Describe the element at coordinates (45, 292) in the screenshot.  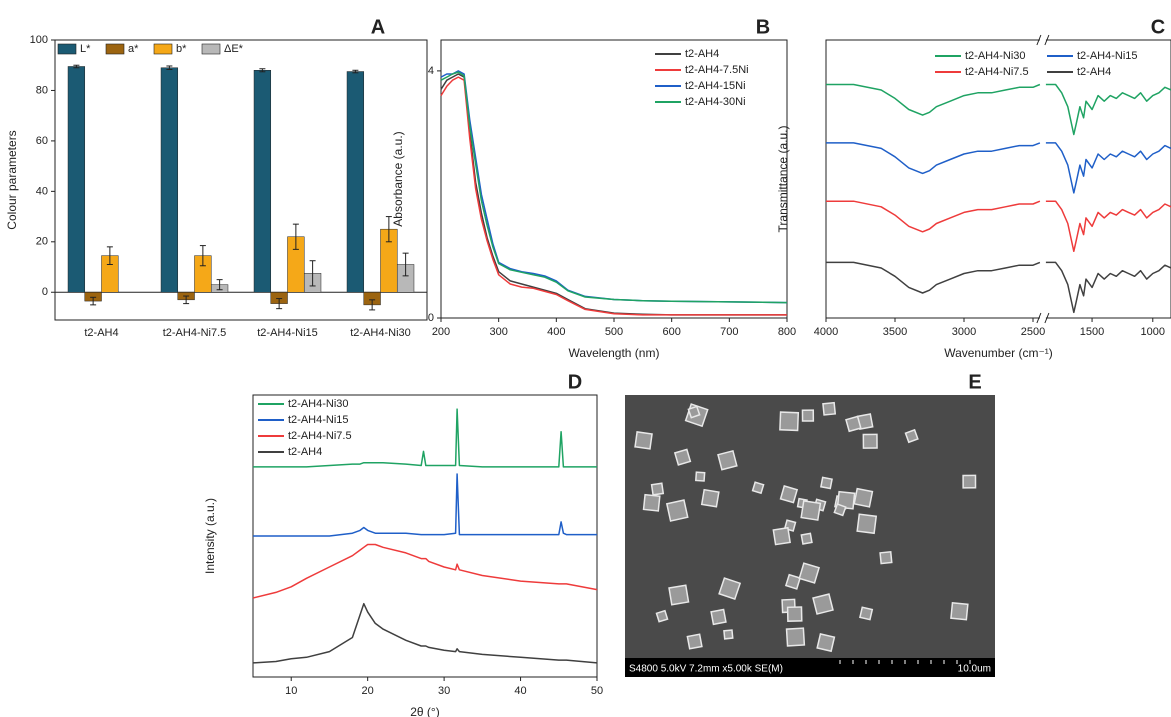
I see `y-tick-label: 0` at that location.